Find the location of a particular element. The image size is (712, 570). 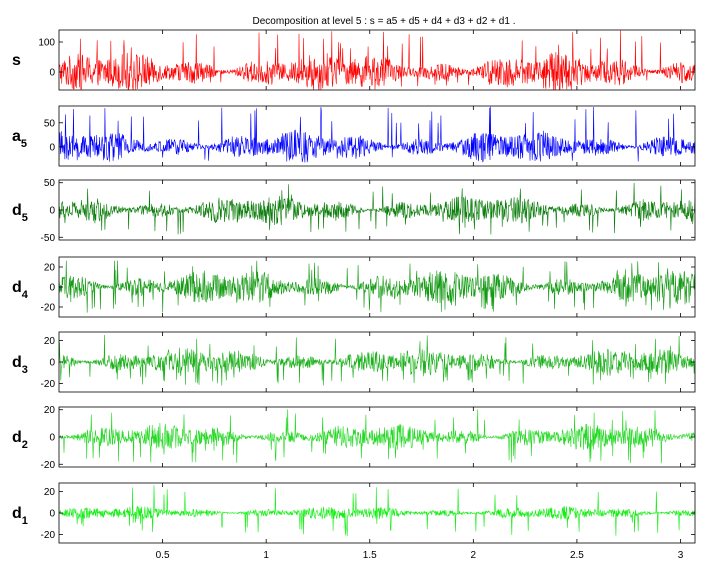

y-tick-label: 100 is located at coordinates (46, 43).